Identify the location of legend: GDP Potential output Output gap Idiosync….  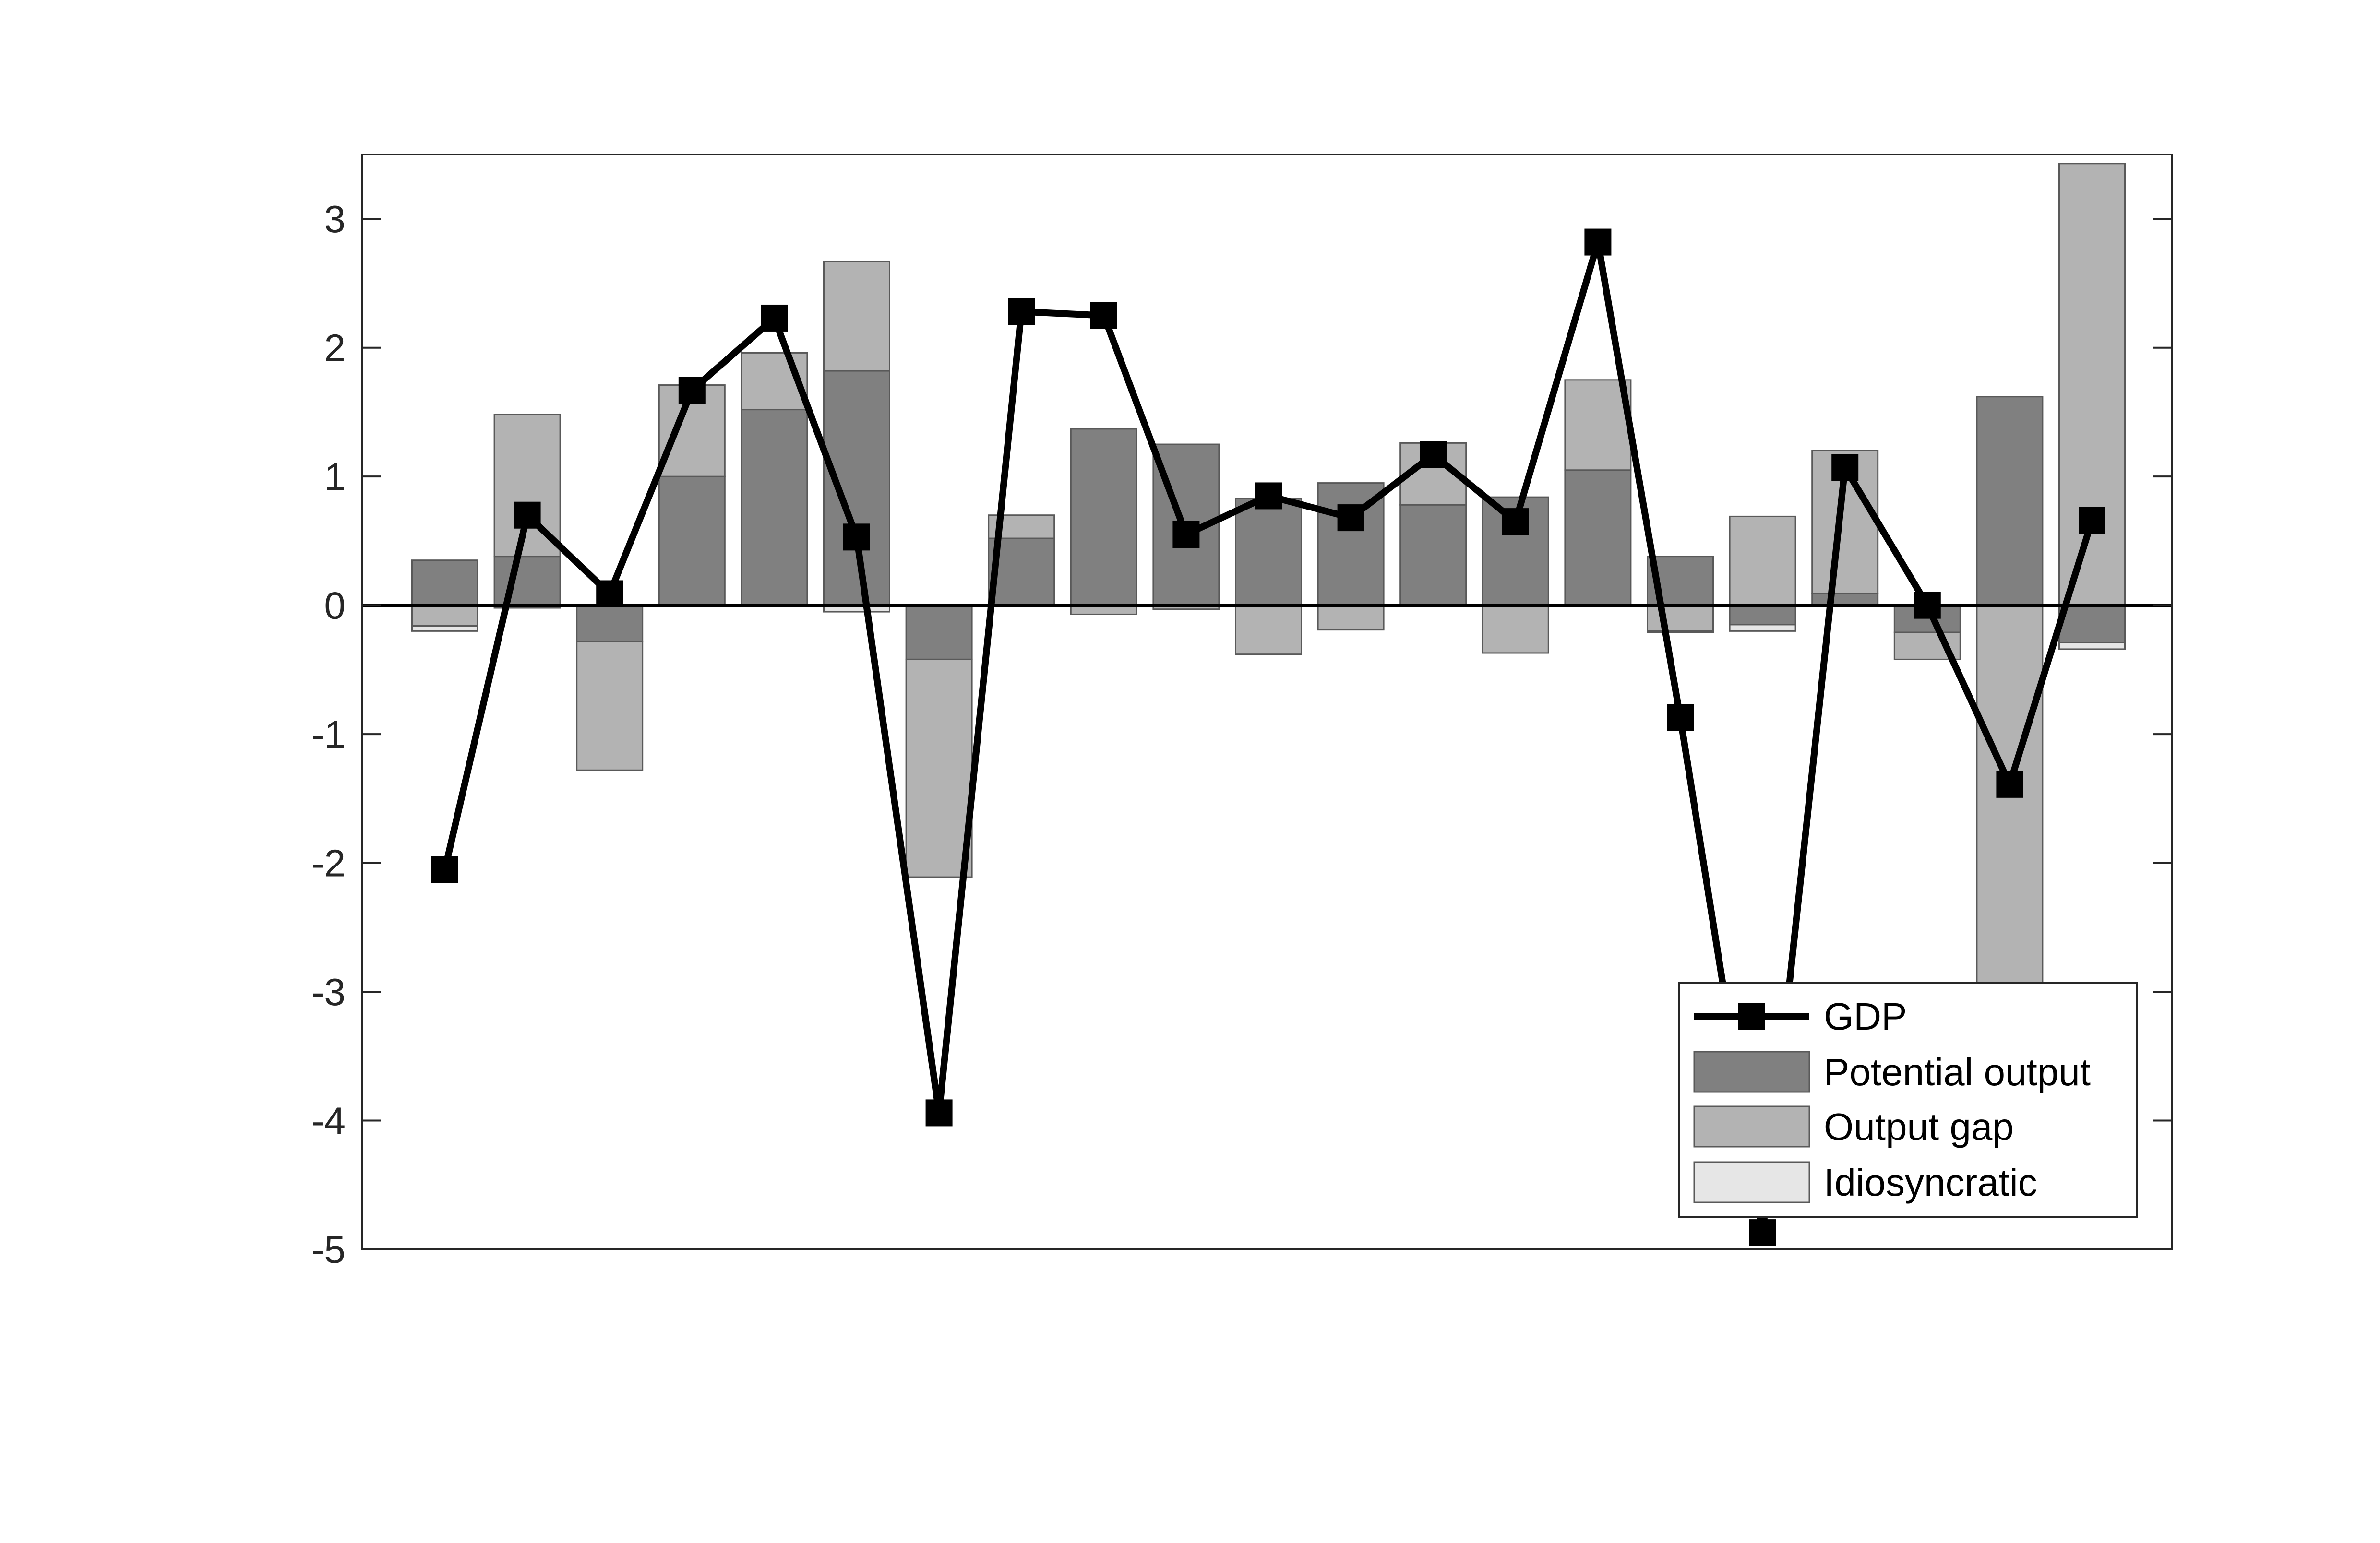
(1908, 1100).